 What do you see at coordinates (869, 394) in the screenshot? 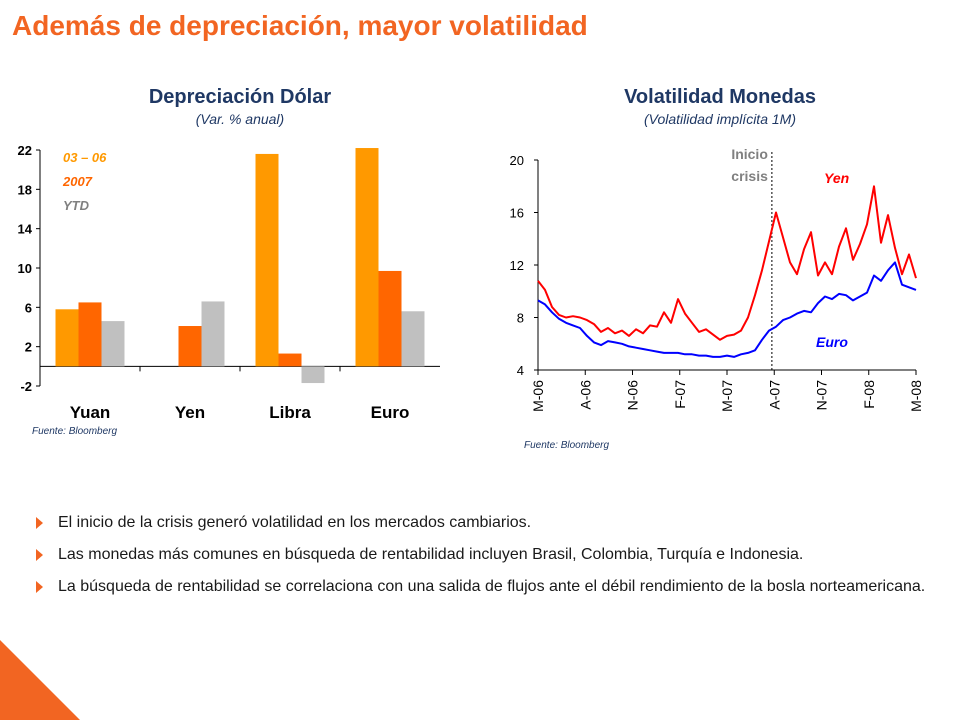
I see `x-tick-label: F-08` at bounding box center [869, 394].